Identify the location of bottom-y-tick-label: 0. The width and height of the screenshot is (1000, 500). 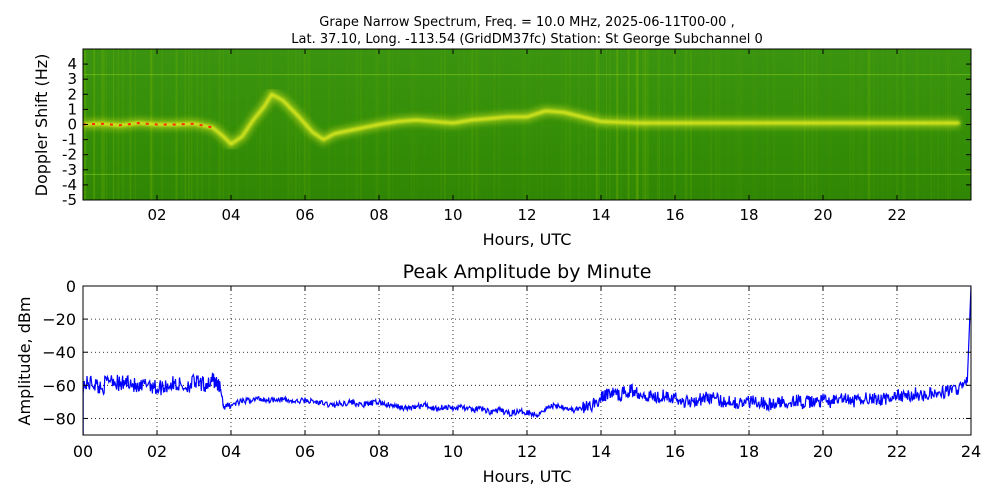
(71, 286).